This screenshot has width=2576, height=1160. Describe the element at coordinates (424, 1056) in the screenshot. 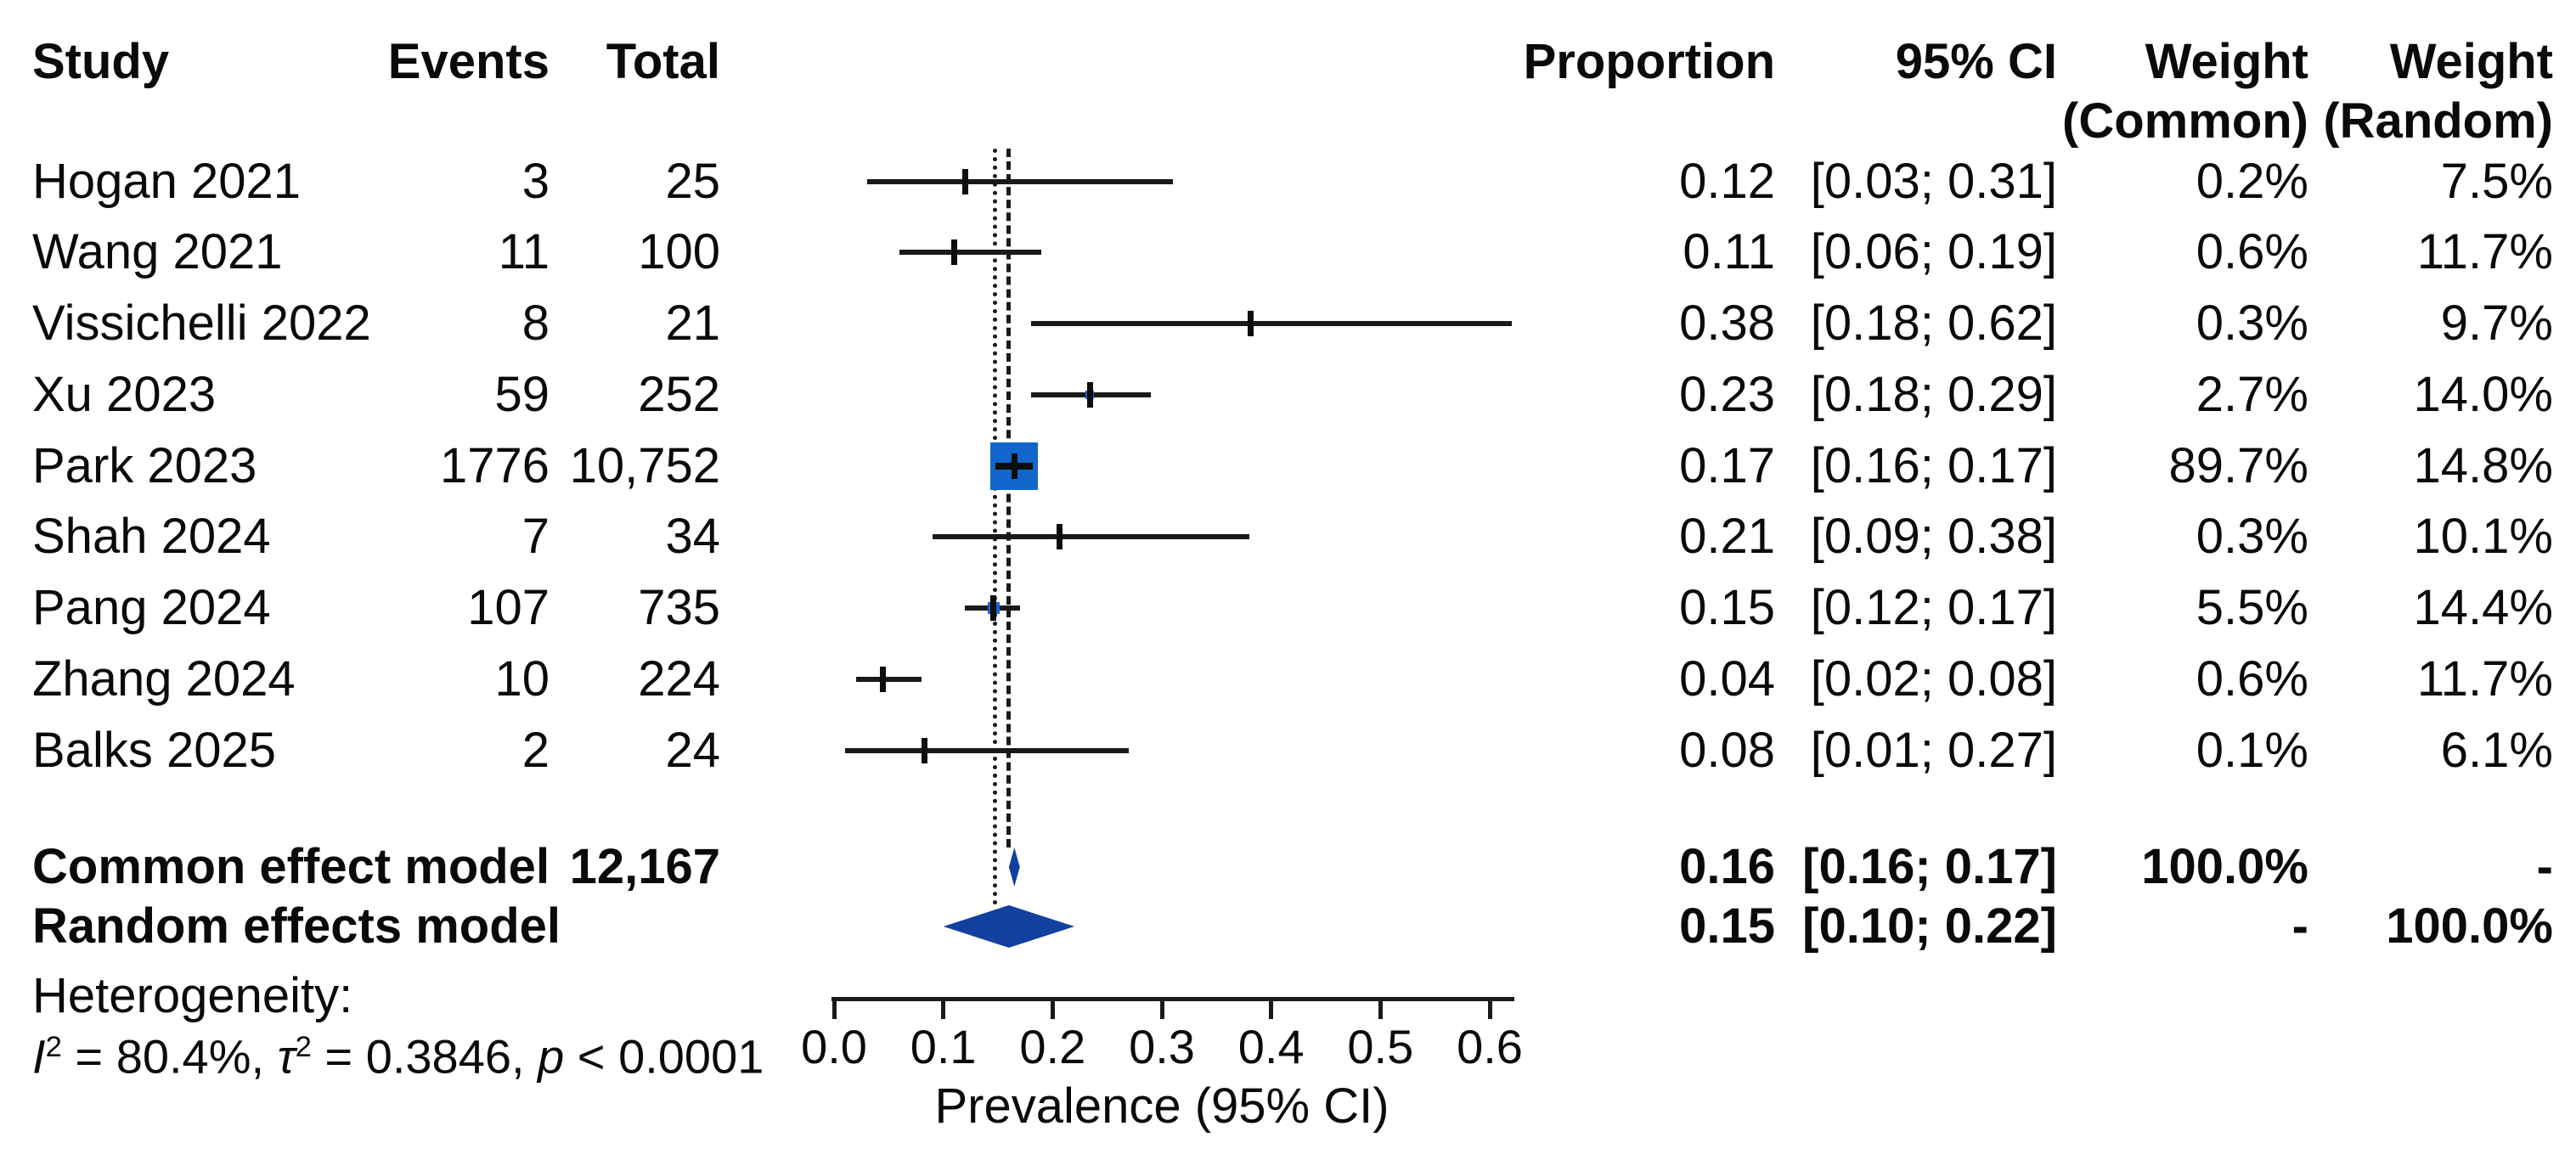

I see `tau-squared-value: = 0.3846,` at that location.